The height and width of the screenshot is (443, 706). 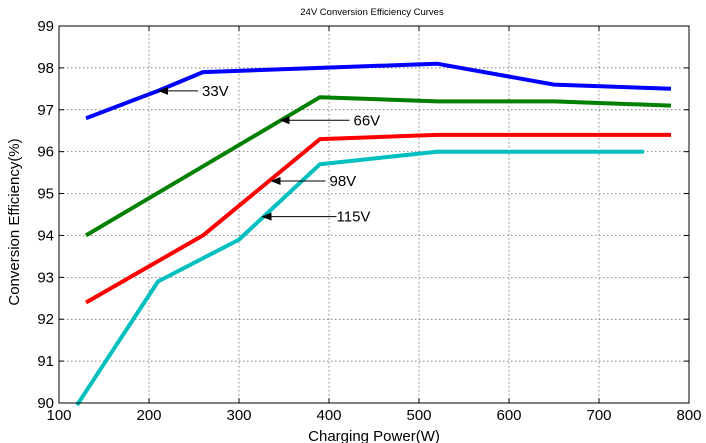 What do you see at coordinates (45, 403) in the screenshot?
I see `y-tick-label: 90` at bounding box center [45, 403].